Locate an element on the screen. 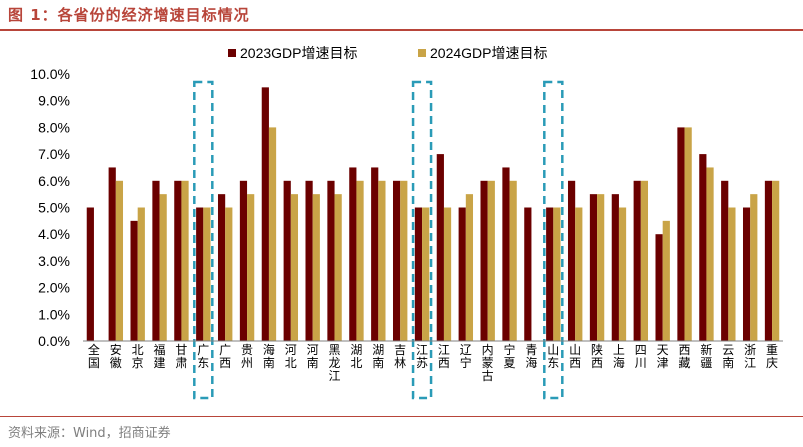 The height and width of the screenshot is (447, 803). x-tick-label: 吉林 is located at coordinates (400, 356).